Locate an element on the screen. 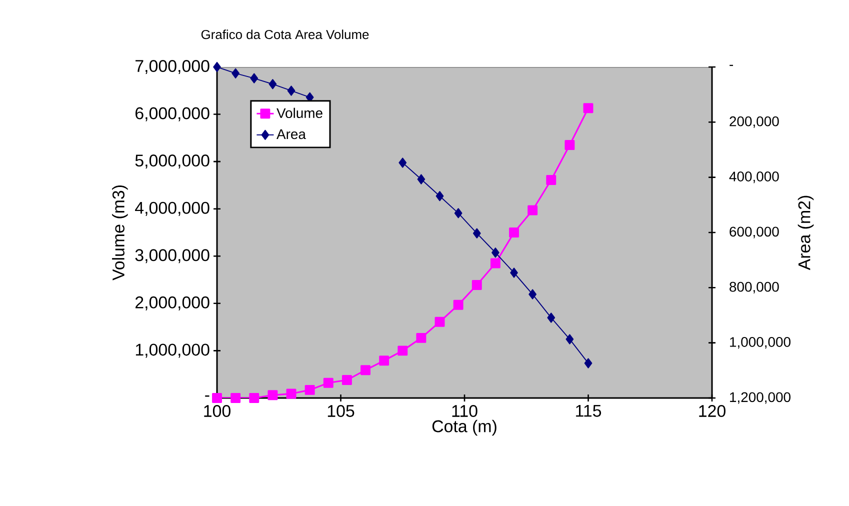  x-tick-label: 100 is located at coordinates (217, 410).